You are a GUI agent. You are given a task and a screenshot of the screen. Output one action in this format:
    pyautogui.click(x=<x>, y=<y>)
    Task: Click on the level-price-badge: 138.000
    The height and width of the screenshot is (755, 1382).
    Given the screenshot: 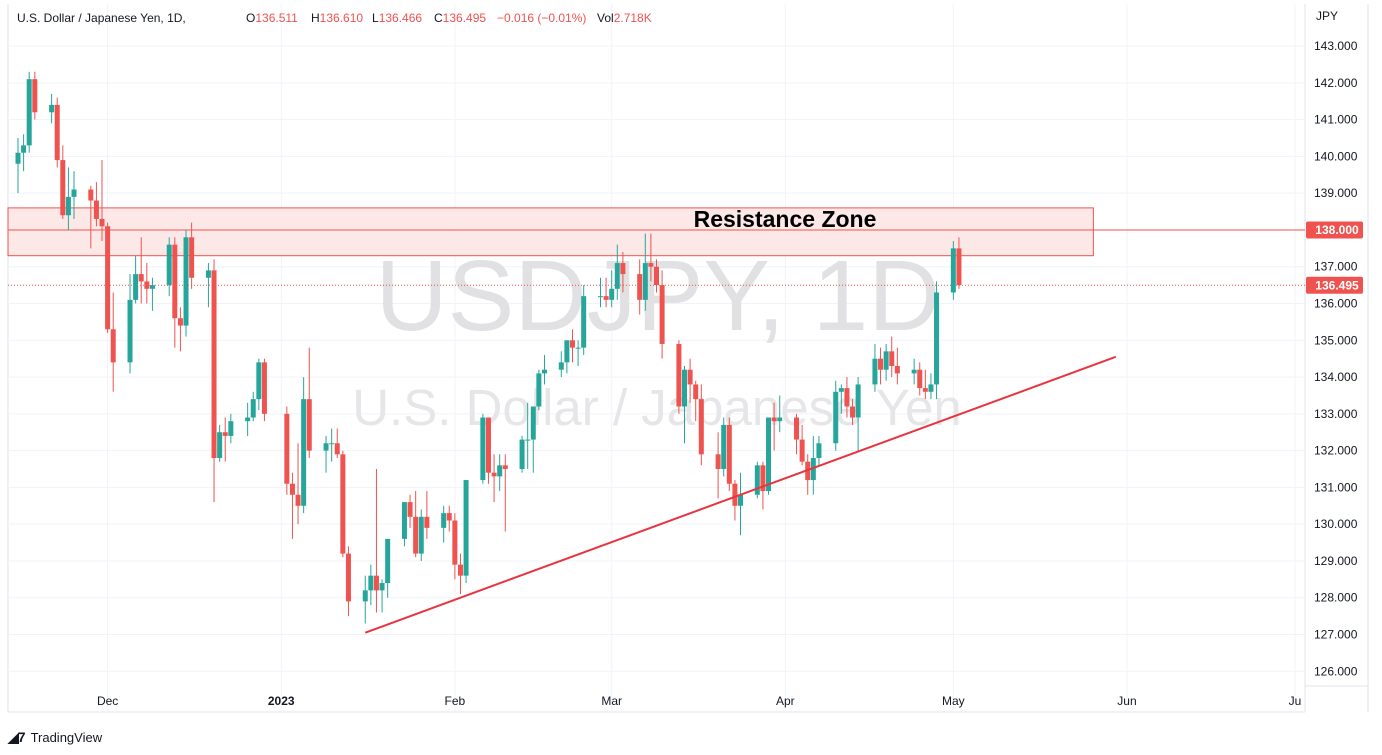 What is the action you would take?
    pyautogui.click(x=1334, y=230)
    